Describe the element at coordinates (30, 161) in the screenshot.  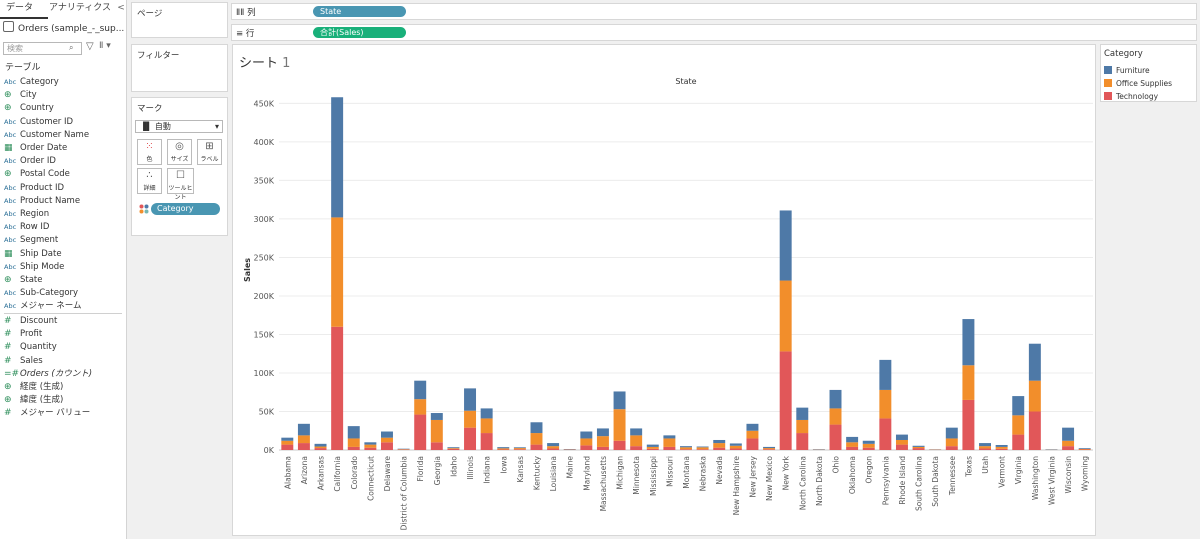
I see `dimension-field: Abc Order ID` at that location.